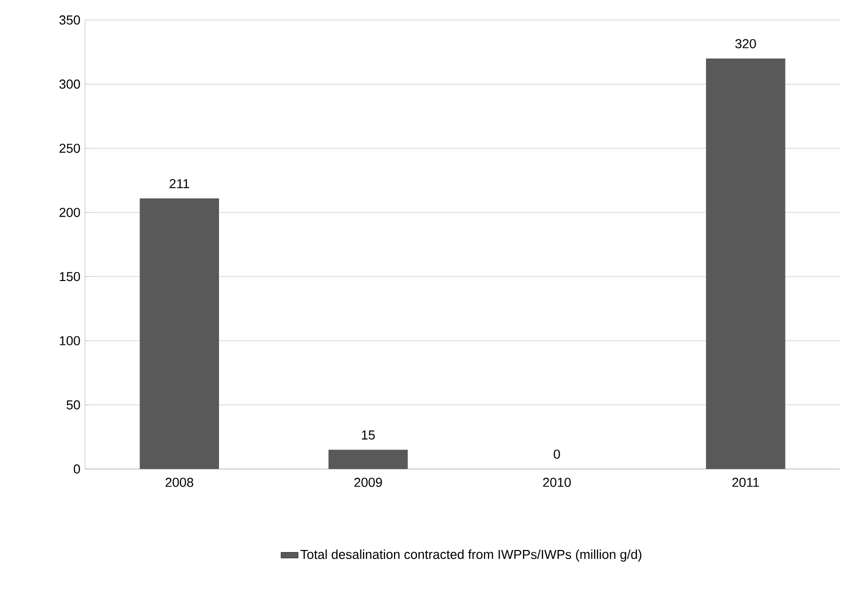 This screenshot has height=595, width=857. What do you see at coordinates (69, 84) in the screenshot?
I see `y-tick-label: 300` at bounding box center [69, 84].